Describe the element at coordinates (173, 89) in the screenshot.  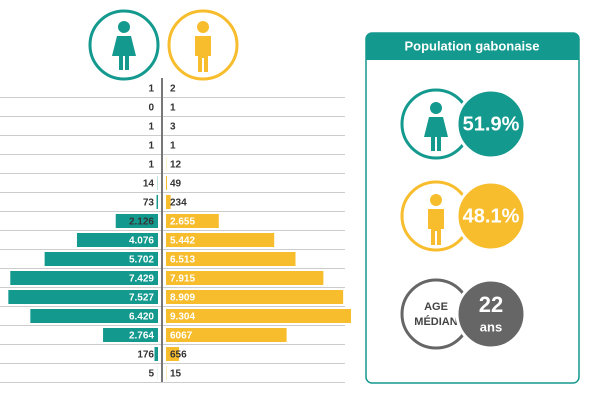
I see `value-label: 2` at that location.